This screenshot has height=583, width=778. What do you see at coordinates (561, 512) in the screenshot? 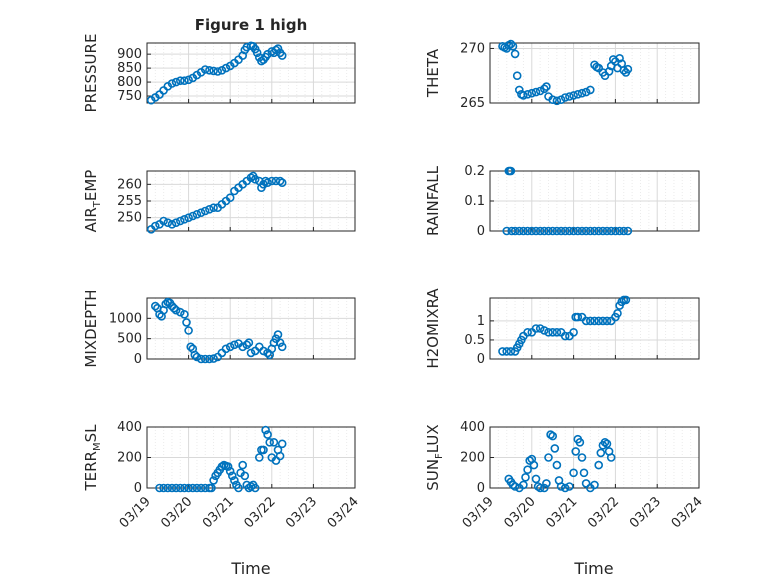
I see `x-tick-label: 03/21` at bounding box center [561, 512].